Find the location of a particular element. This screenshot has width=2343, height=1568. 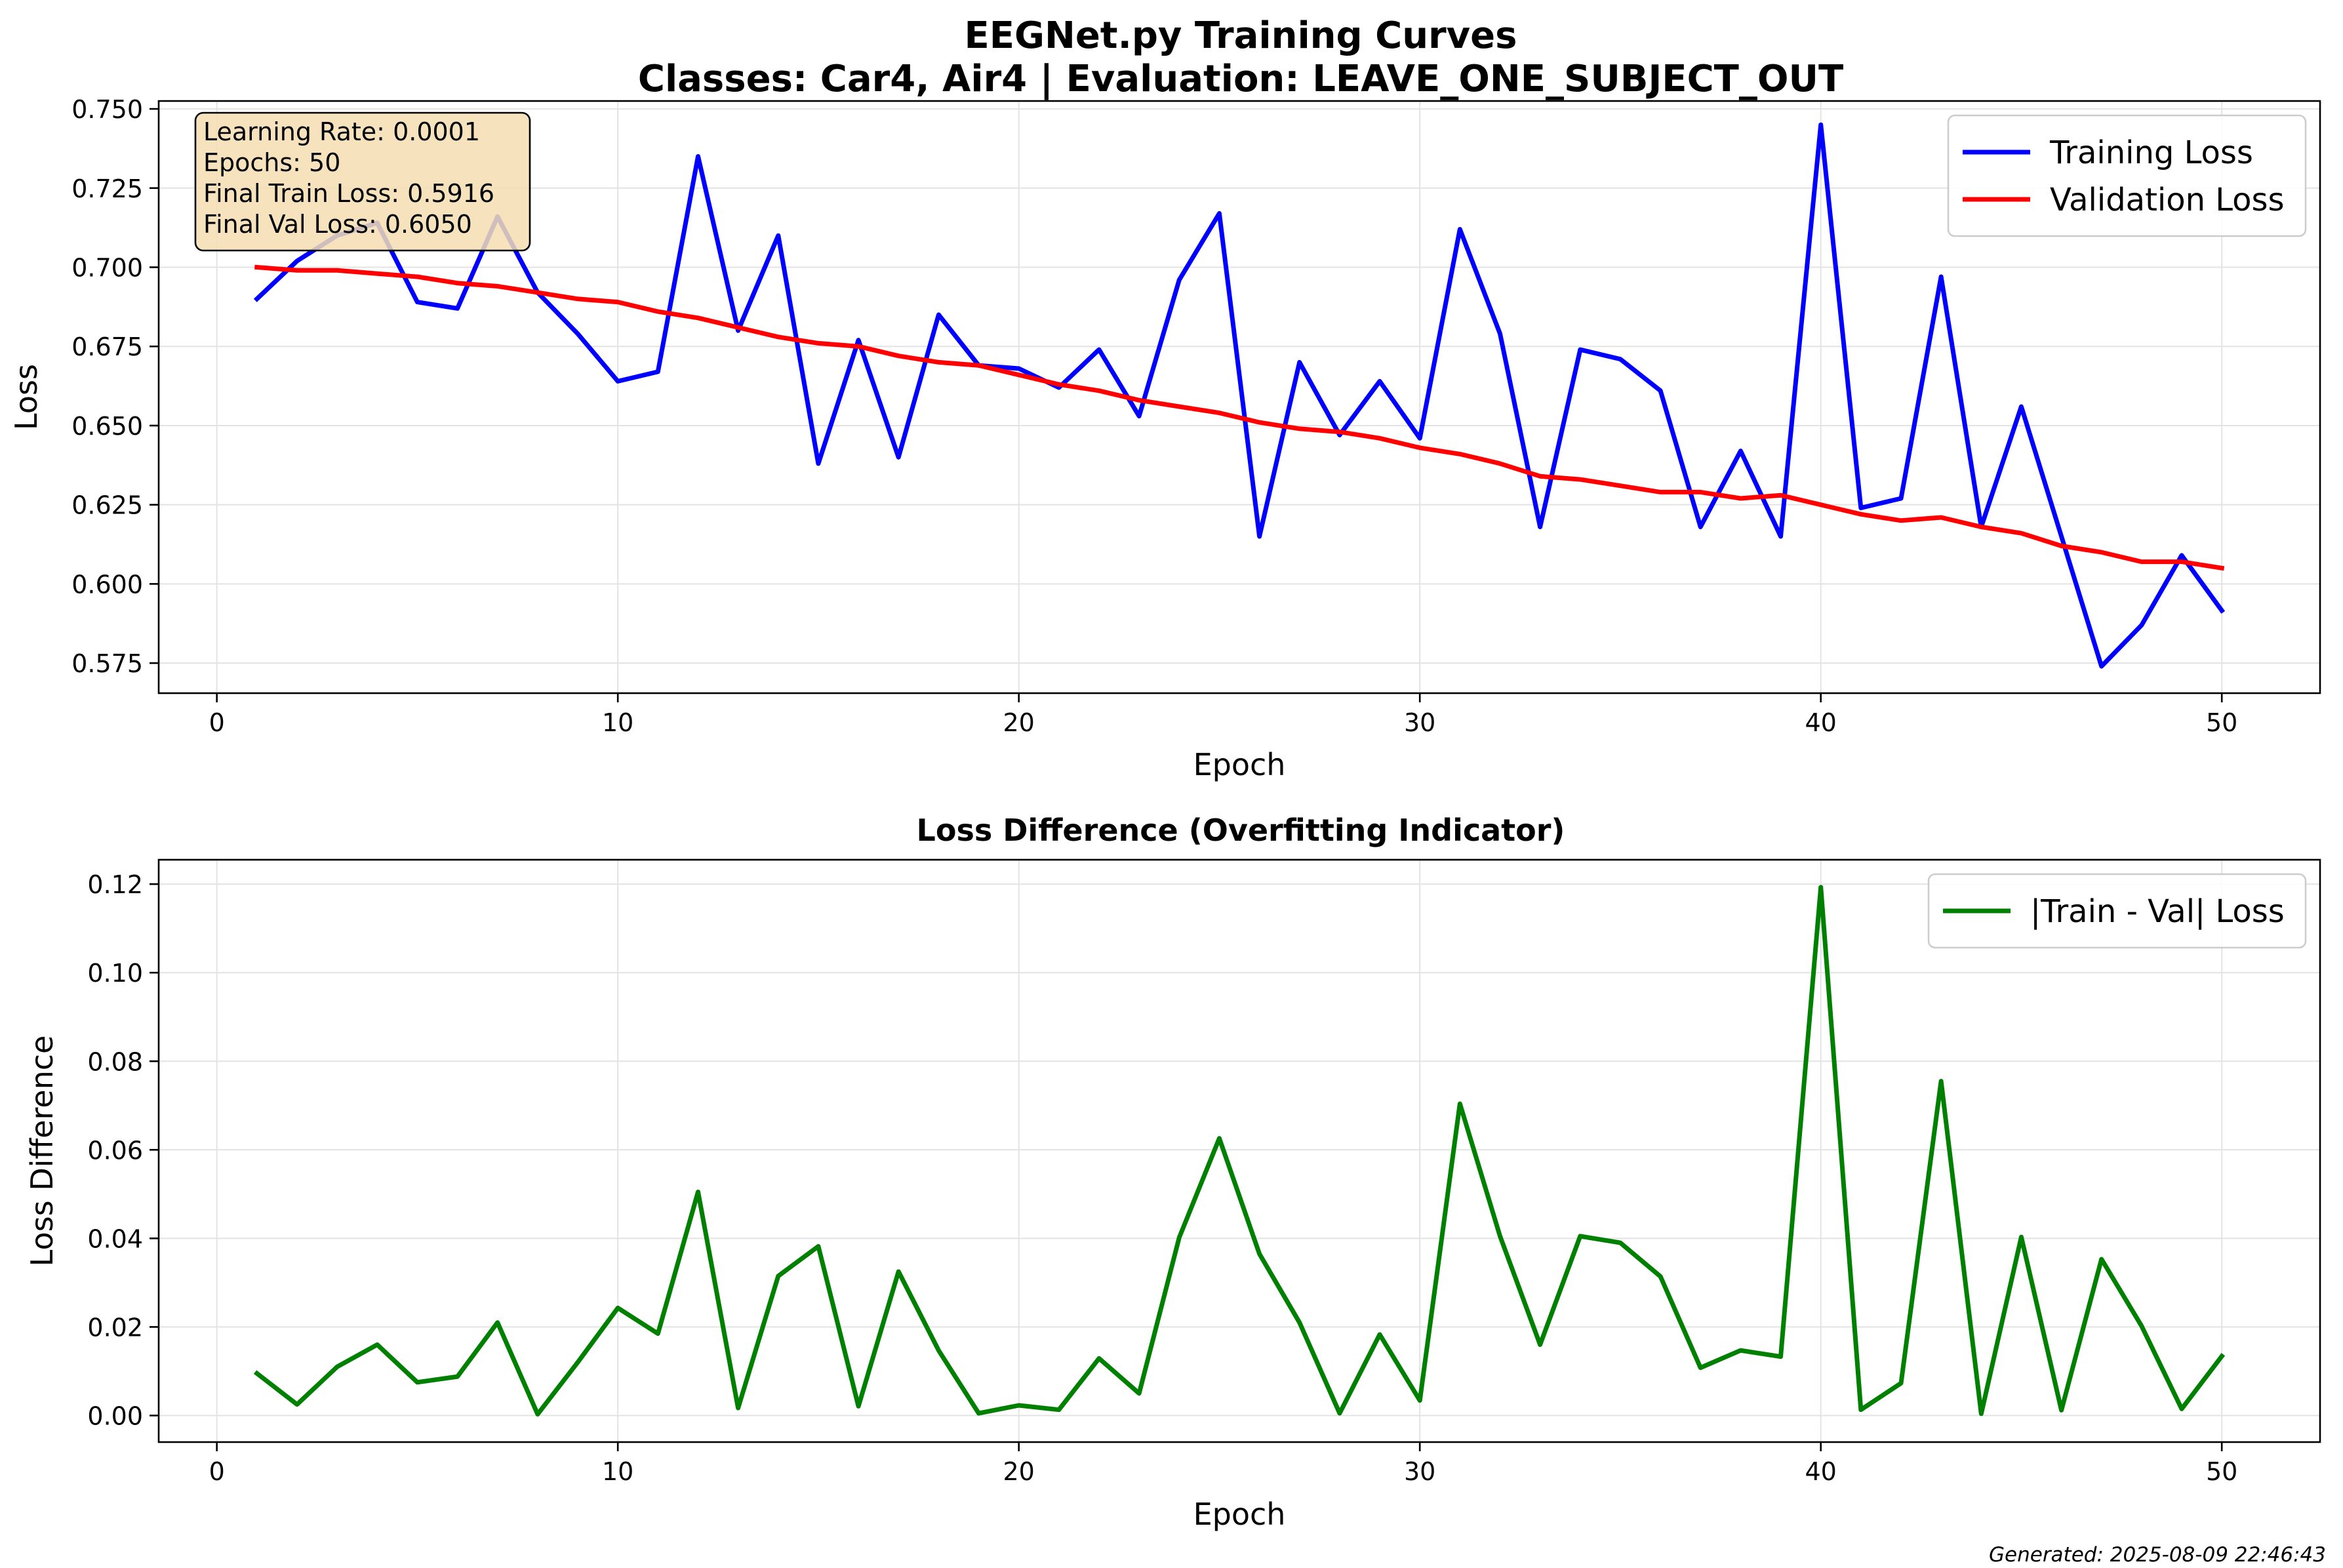

chart-title-line-1: EEGNet.py Training Curves is located at coordinates (1240, 35).